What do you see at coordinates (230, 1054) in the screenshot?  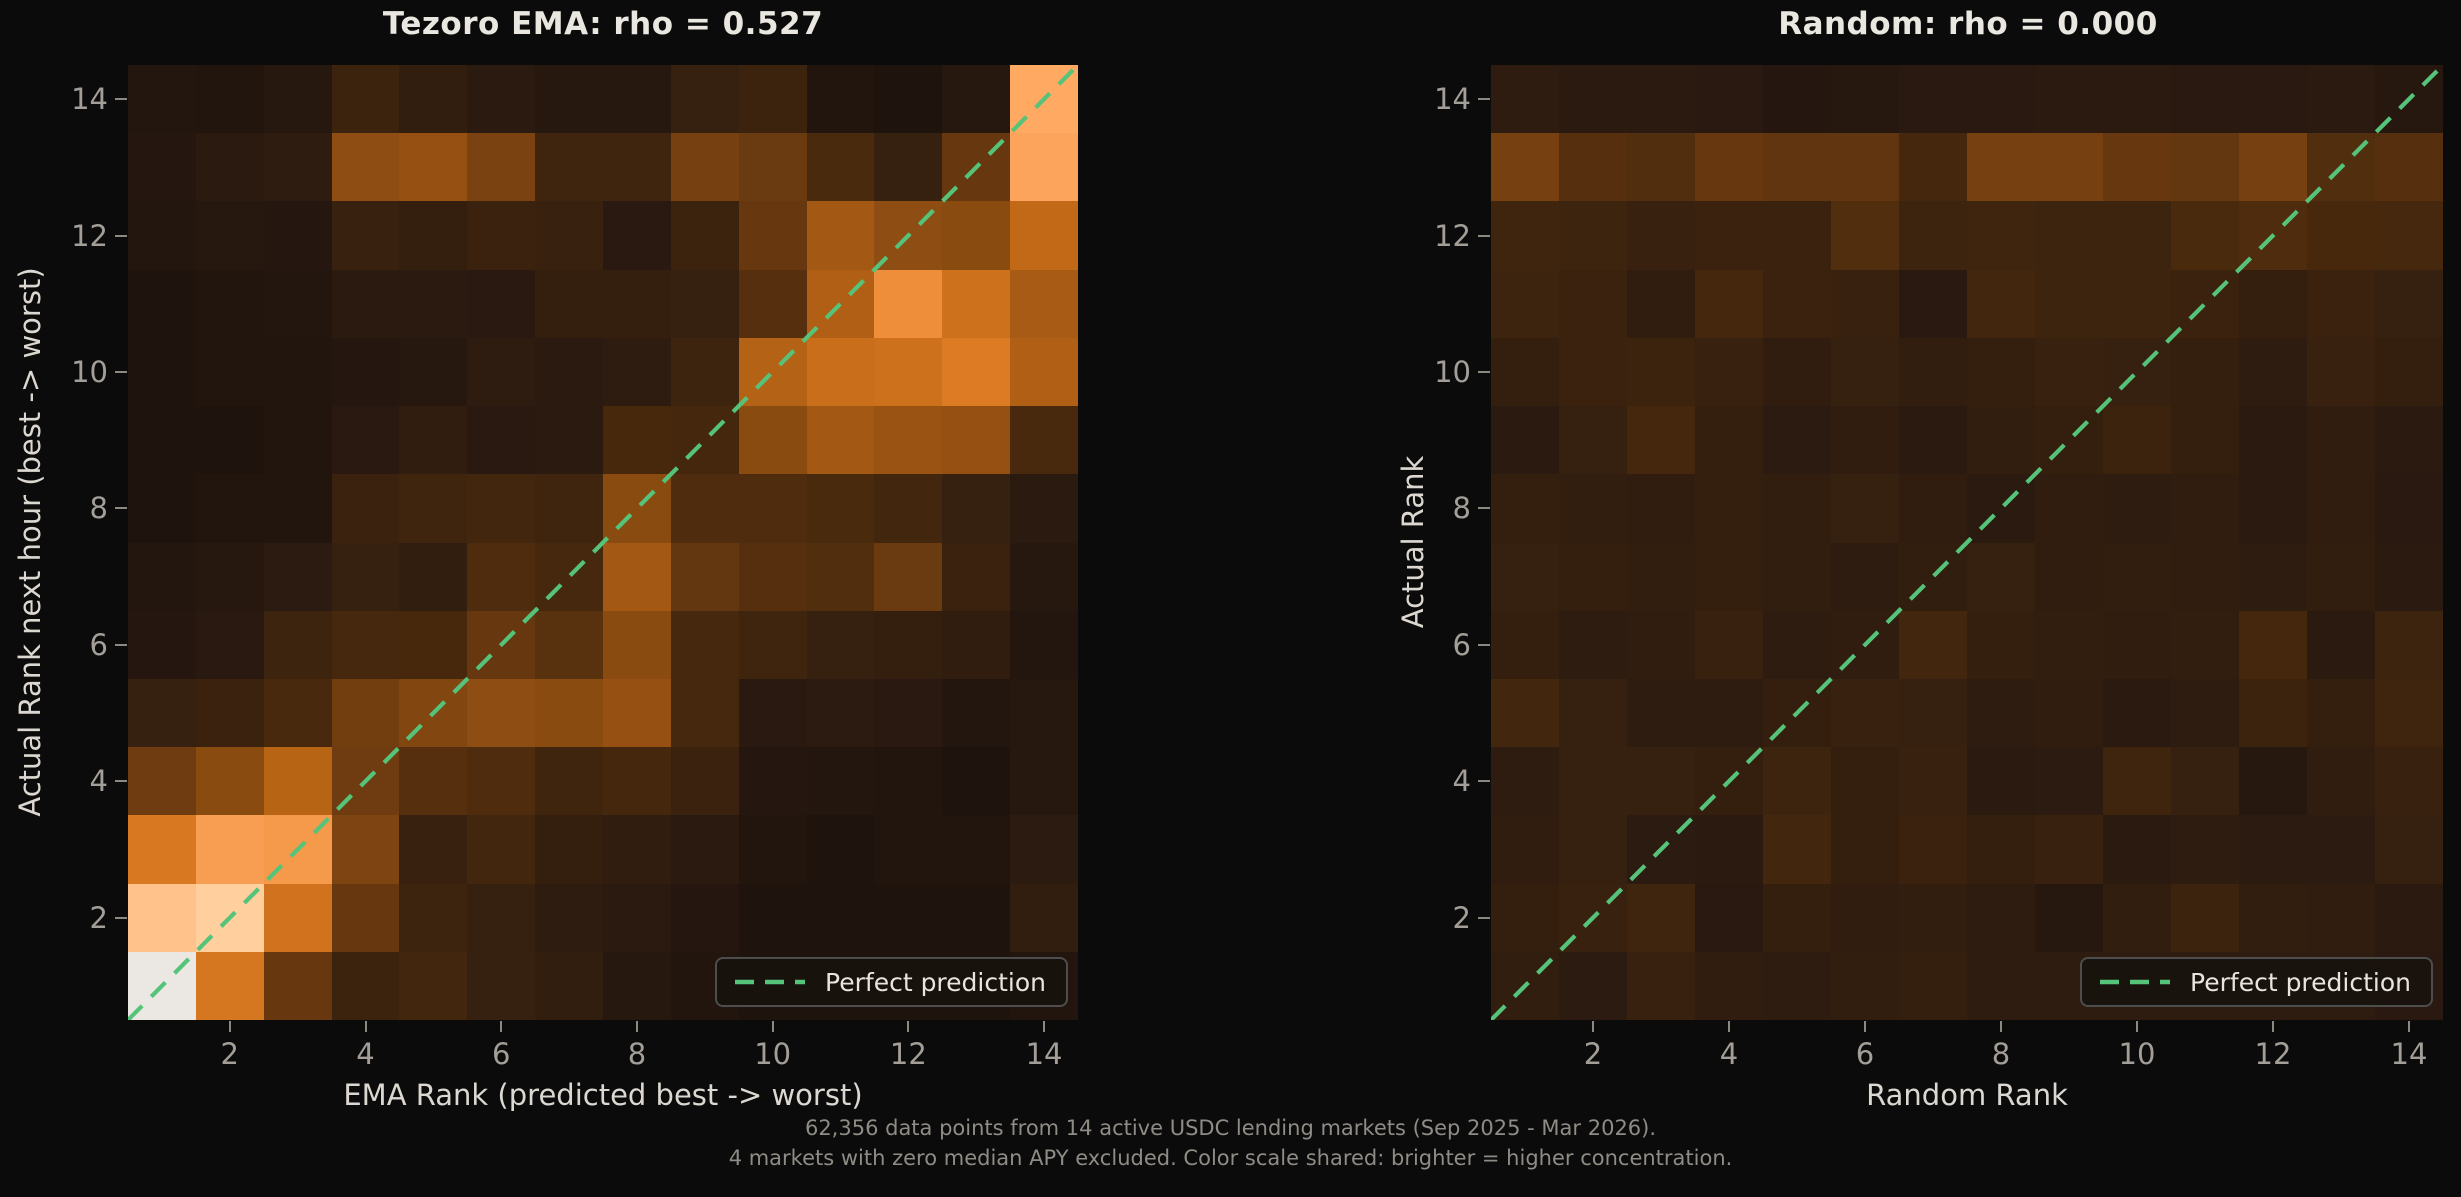 I see `x-tick-label: 2` at bounding box center [230, 1054].